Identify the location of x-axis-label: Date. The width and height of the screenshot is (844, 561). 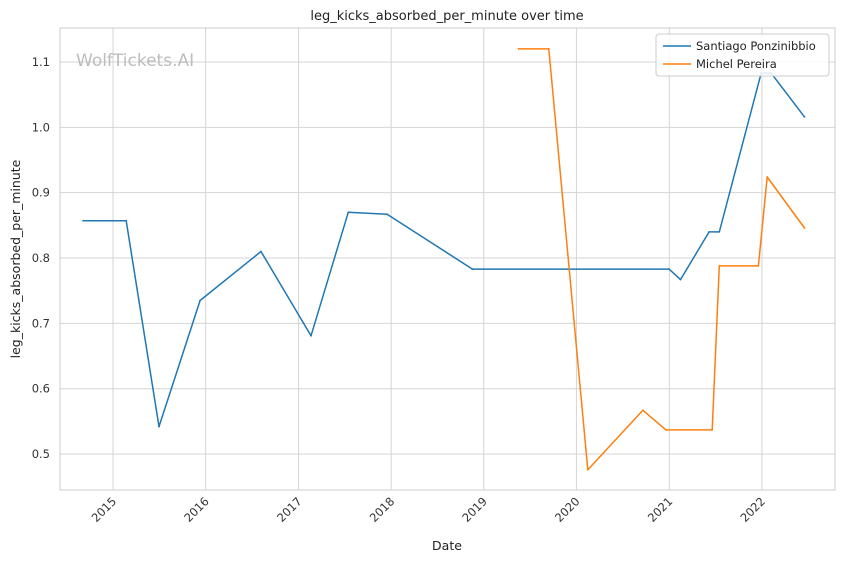
(447, 545).